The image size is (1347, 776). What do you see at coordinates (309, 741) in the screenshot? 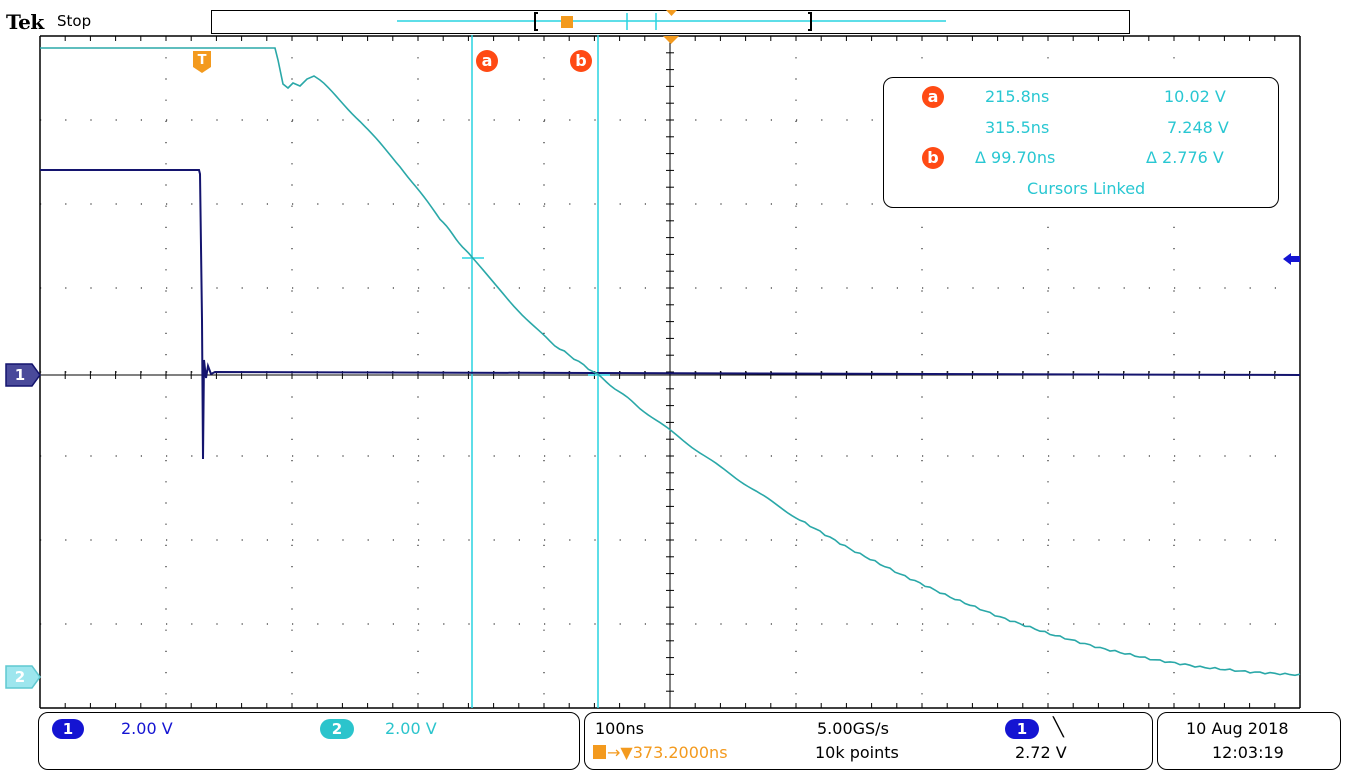
I see `channel-settings-panel: 1 2.00 V 2 2.00 V` at bounding box center [309, 741].